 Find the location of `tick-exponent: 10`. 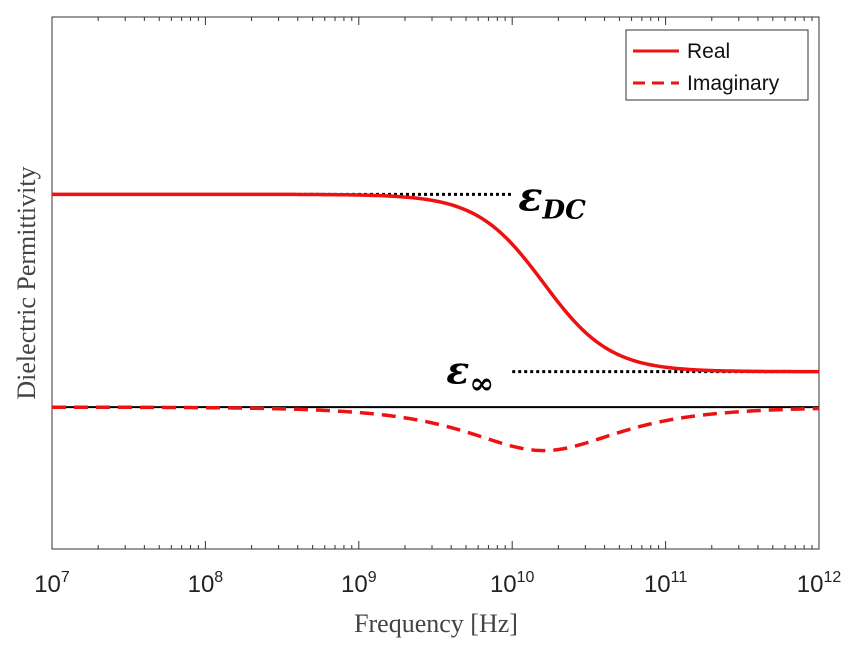

tick-exponent: 10 is located at coordinates (526, 577).